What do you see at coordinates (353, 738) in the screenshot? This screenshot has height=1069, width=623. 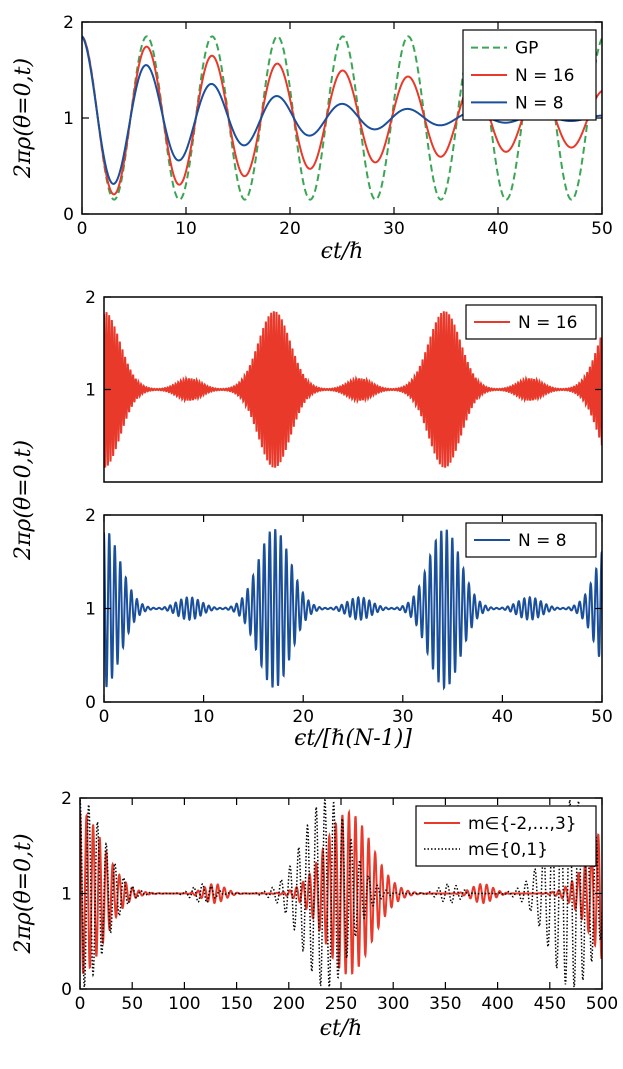 I see `x-axis-label: ϵt/[ℏ(N-1)]` at bounding box center [353, 738].